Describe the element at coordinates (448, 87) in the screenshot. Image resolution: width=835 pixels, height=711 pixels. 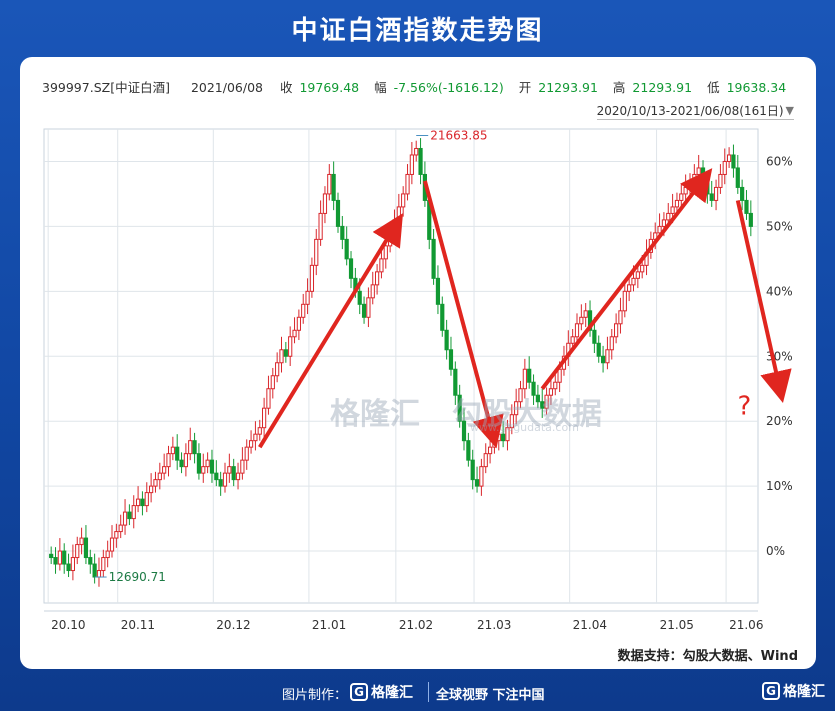
I see `quote-change-value: -7.56%(-1616.12)` at that location.